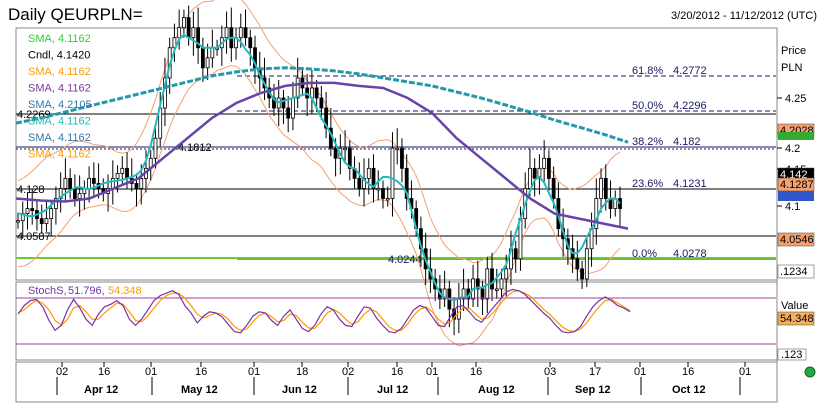  Describe the element at coordinates (690, 106) in the screenshot. I see `fib-value-label: 4.2296` at that location.